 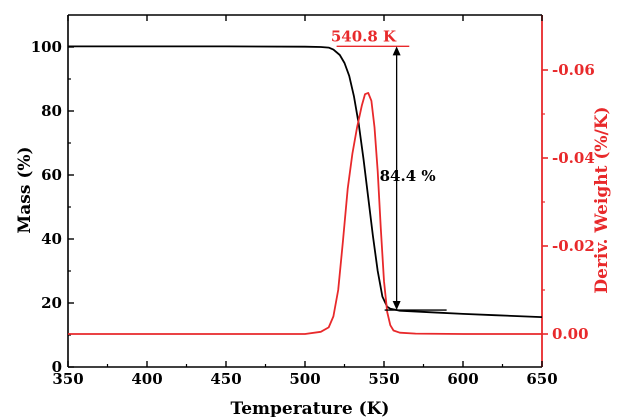 What do you see at coordinates (396, 306) in the screenshot?
I see `mass-loss-arrowhead-bottom` at bounding box center [396, 306].